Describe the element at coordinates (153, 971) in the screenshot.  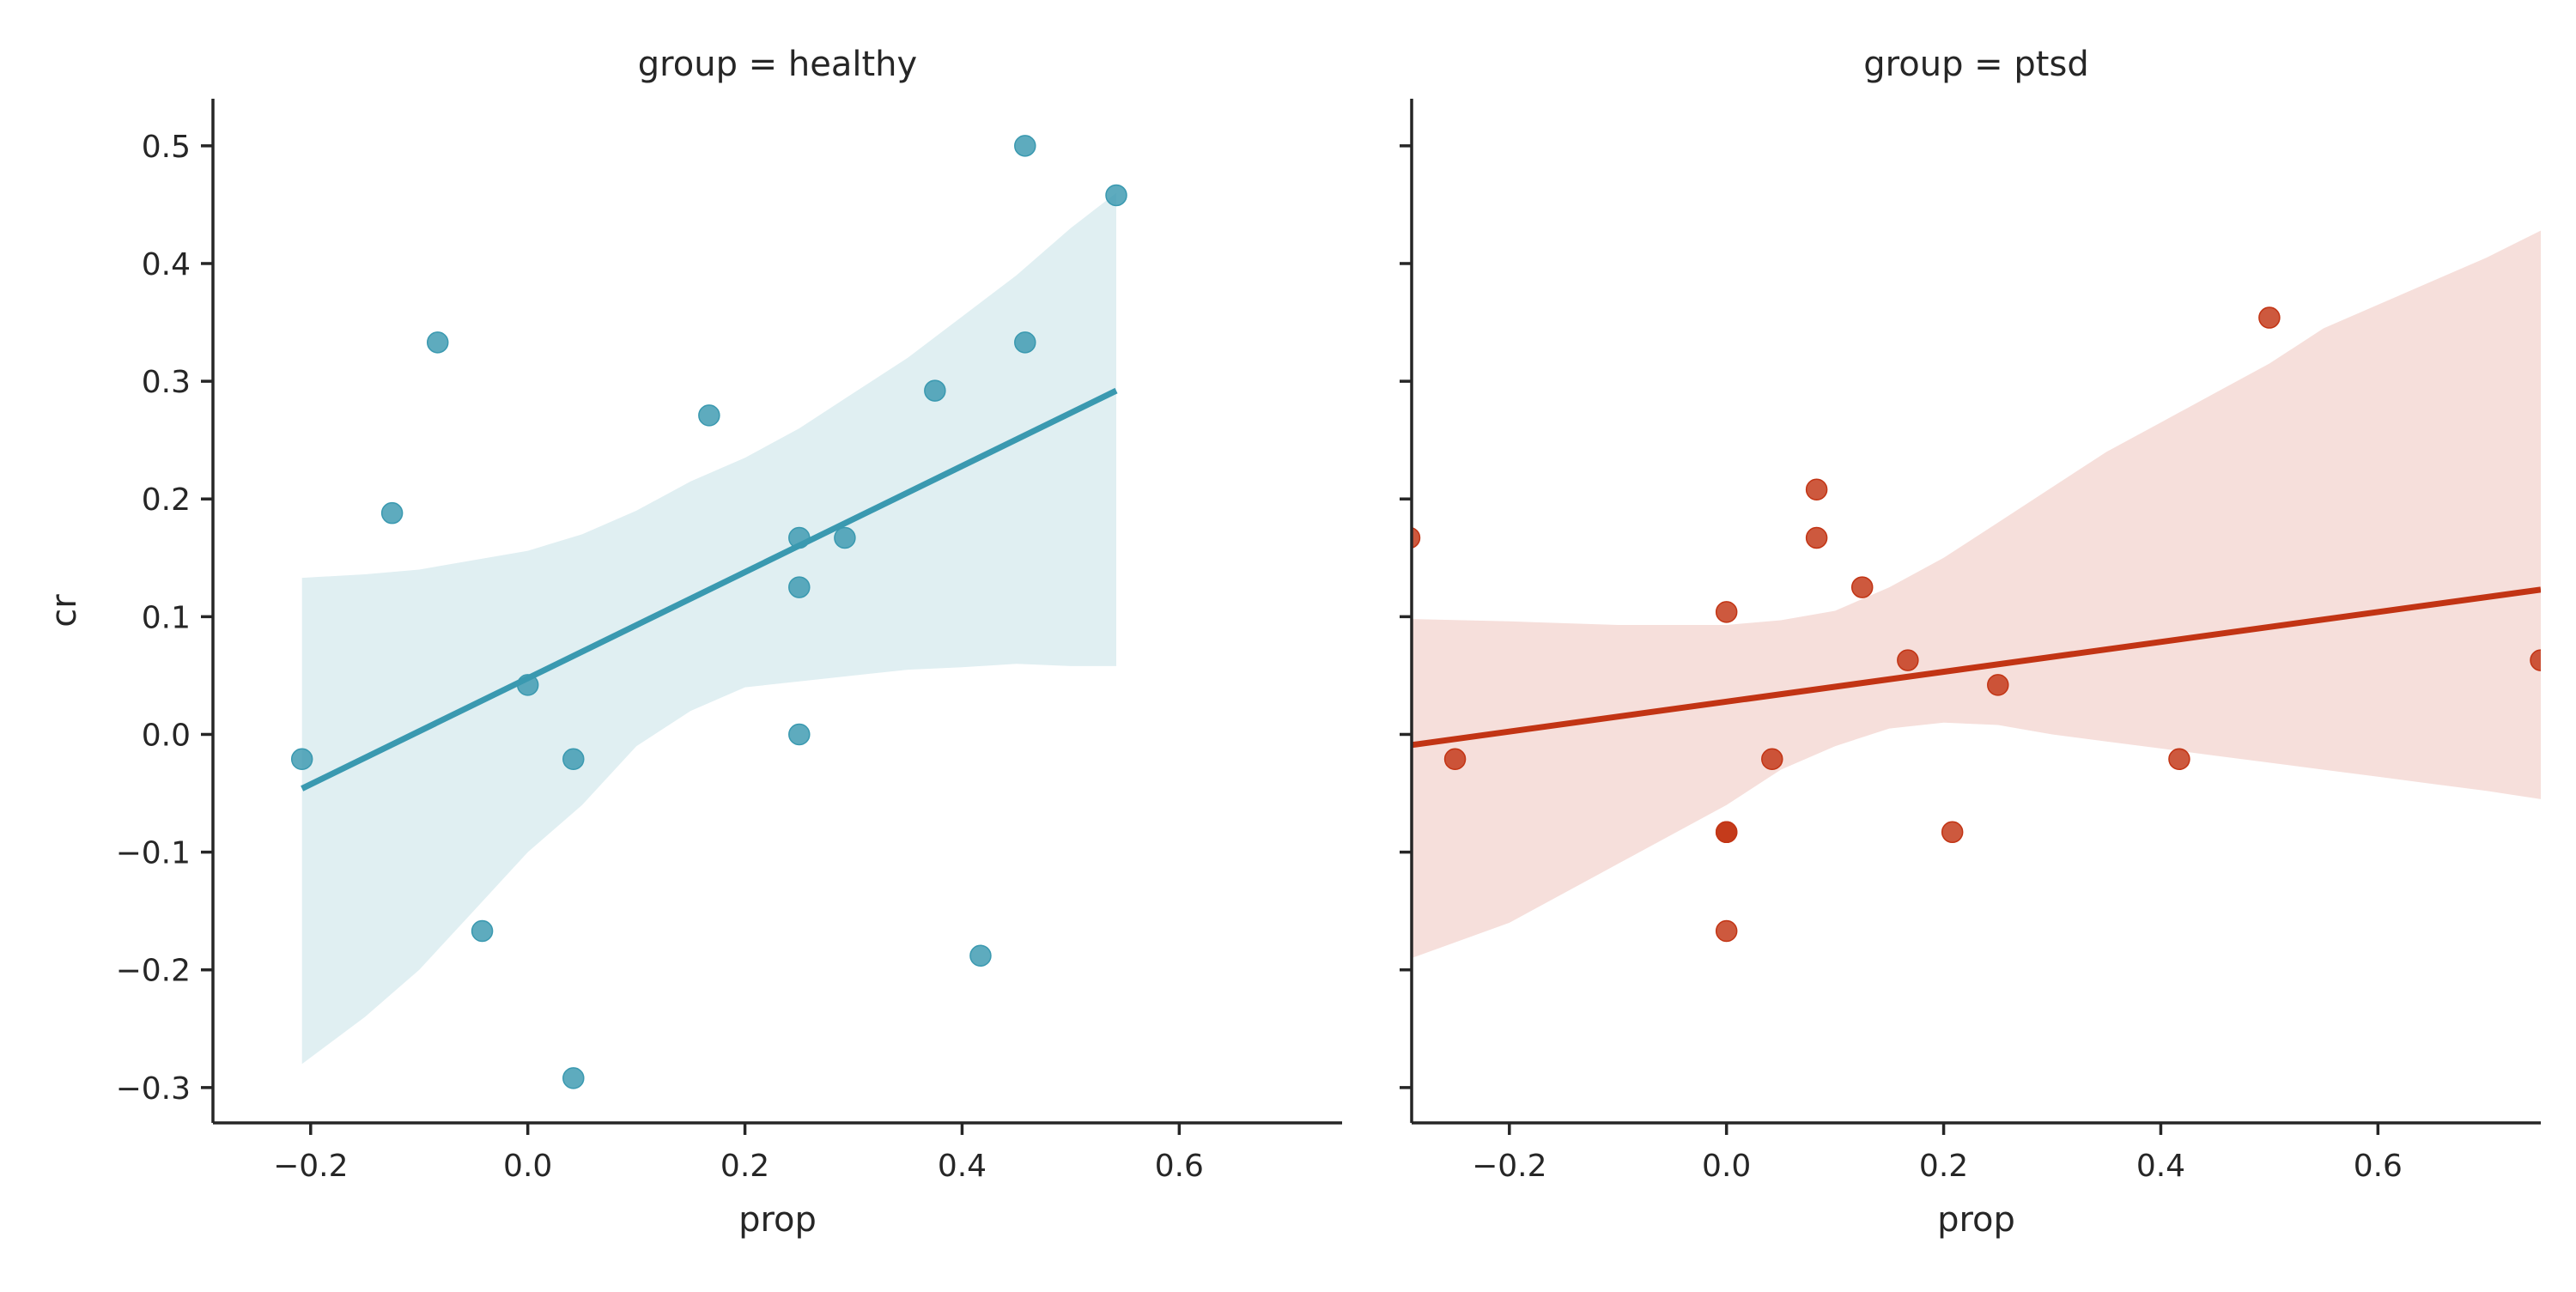
I see `y-tick-label: −0.2` at that location.